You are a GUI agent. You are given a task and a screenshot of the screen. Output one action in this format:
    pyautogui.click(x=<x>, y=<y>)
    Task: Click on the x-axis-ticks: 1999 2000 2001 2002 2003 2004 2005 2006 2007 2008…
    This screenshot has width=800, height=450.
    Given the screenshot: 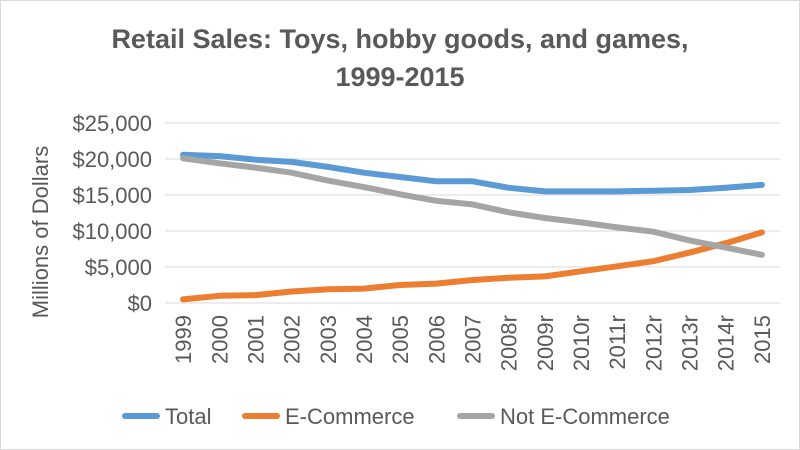 What is the action you would take?
    pyautogui.click(x=473, y=343)
    